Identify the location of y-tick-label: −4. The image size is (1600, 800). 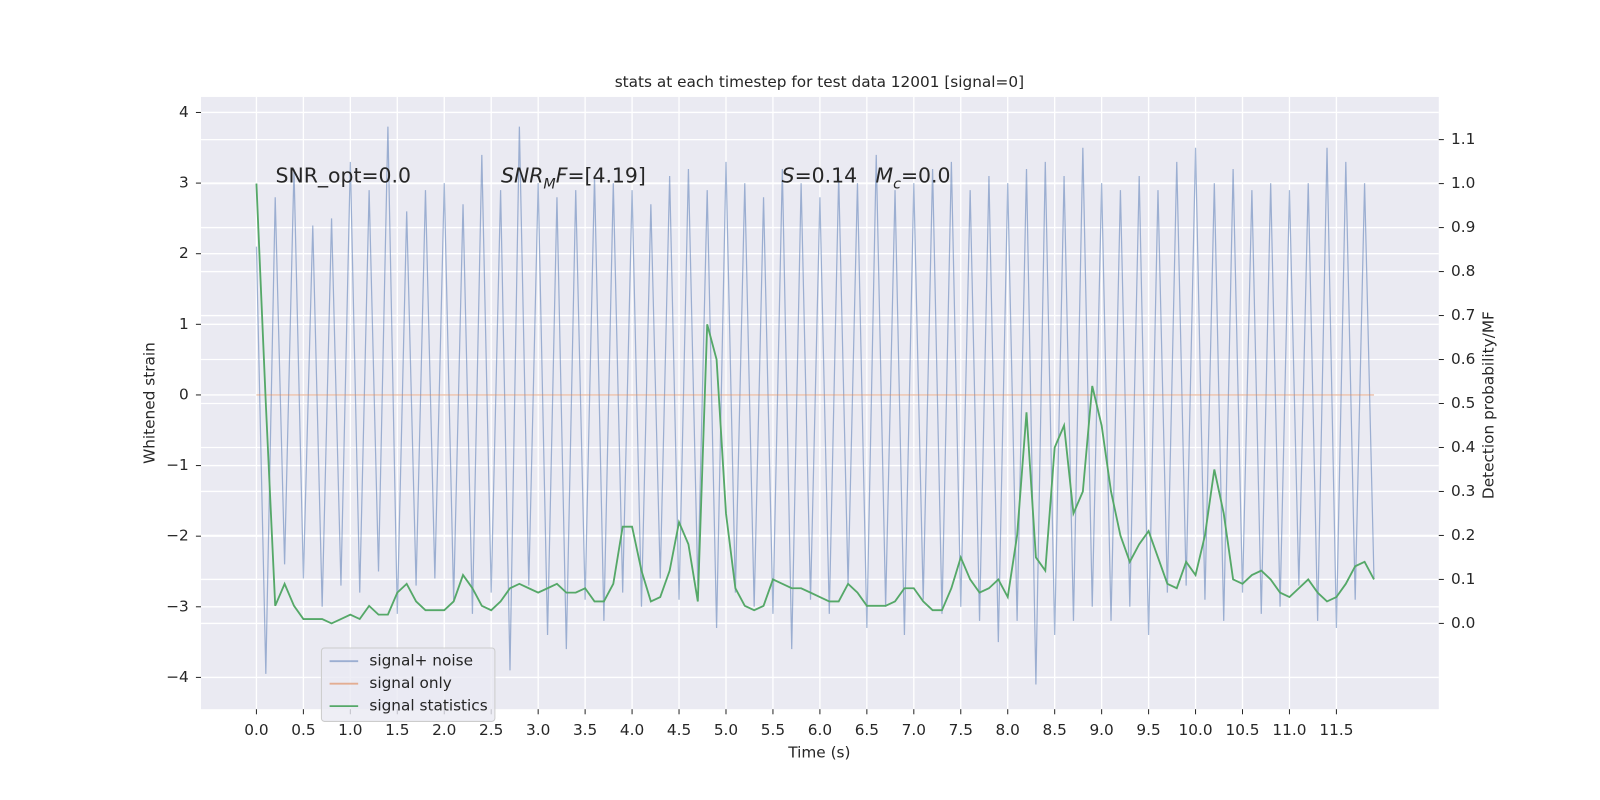
(177, 677).